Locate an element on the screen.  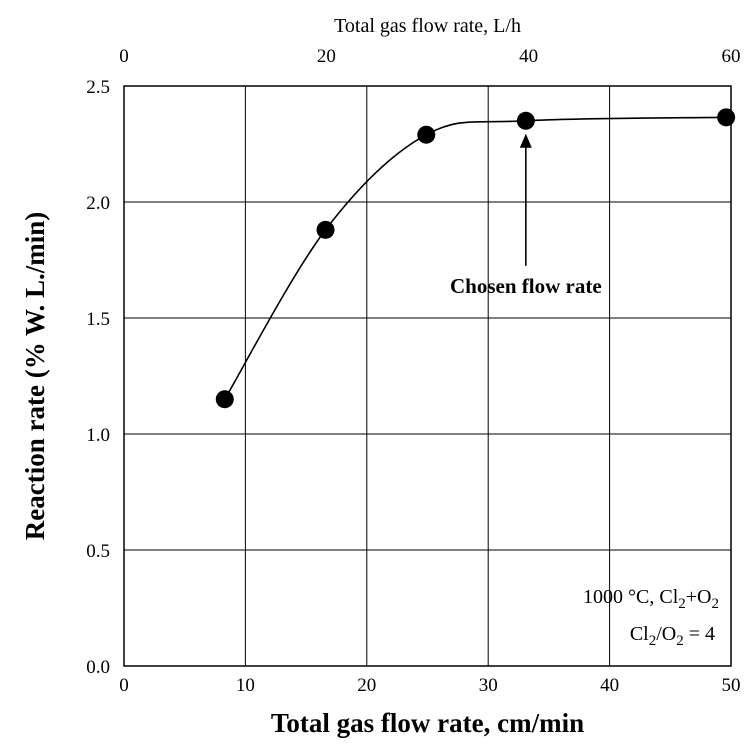
annotation-arrow-head is located at coordinates (525, 140).